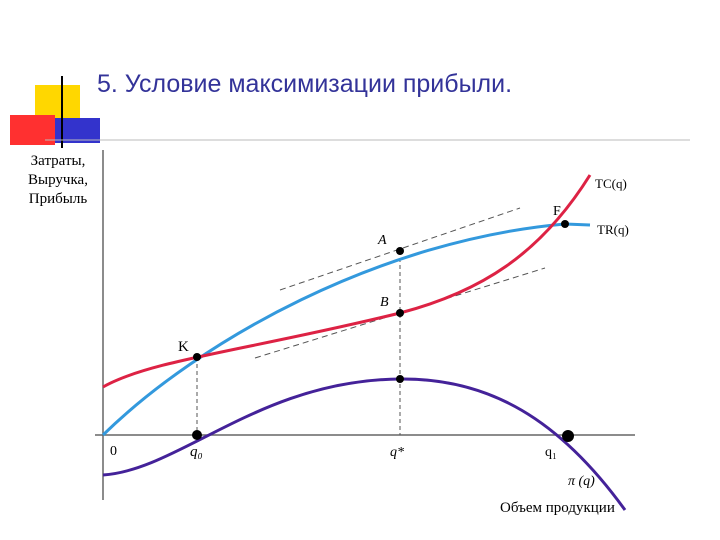 Image resolution: width=720 pixels, height=540 pixels. Describe the element at coordinates (183, 347) in the screenshot. I see `point-label: K` at that location.